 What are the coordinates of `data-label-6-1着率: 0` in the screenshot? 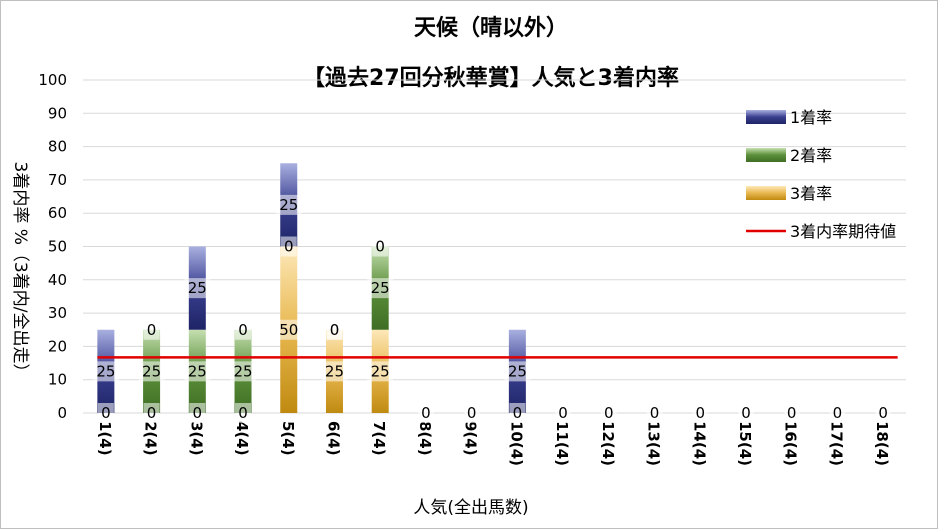 It's located at (335, 330).